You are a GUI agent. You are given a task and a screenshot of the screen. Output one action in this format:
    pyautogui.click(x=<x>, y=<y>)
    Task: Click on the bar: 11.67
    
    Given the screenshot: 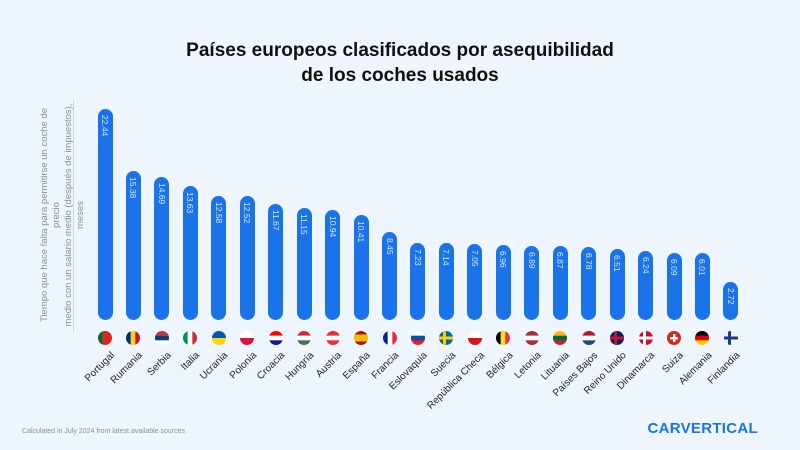 What is the action you would take?
    pyautogui.click(x=276, y=261)
    